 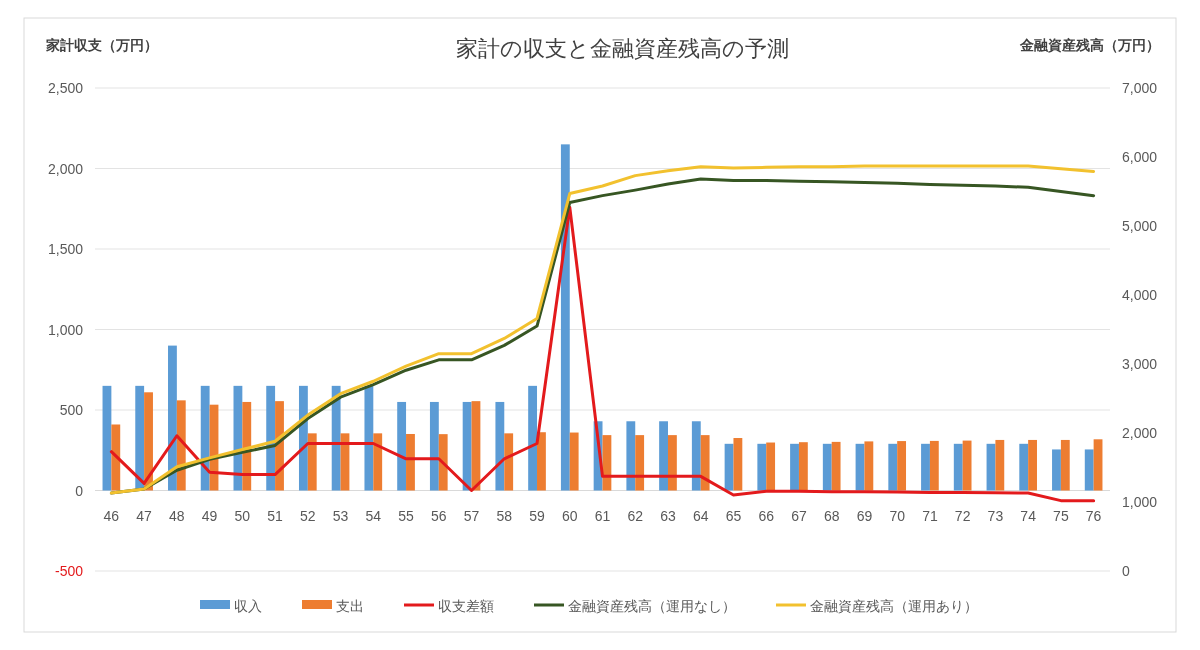 What do you see at coordinates (894, 606) in the screenshot?
I see `legend-label: 金融資産残高（運用あり）` at bounding box center [894, 606].